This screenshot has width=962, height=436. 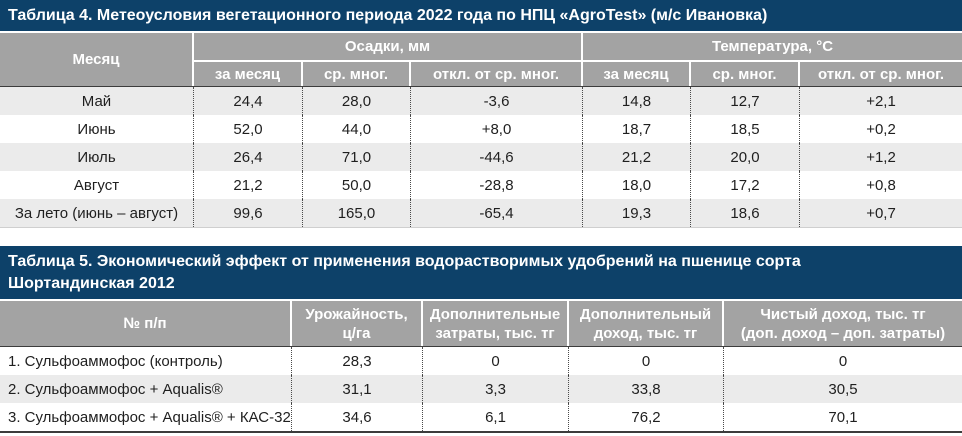 What do you see at coordinates (842, 417) in the screenshot?
I see `value-cell: 70,1` at bounding box center [842, 417].